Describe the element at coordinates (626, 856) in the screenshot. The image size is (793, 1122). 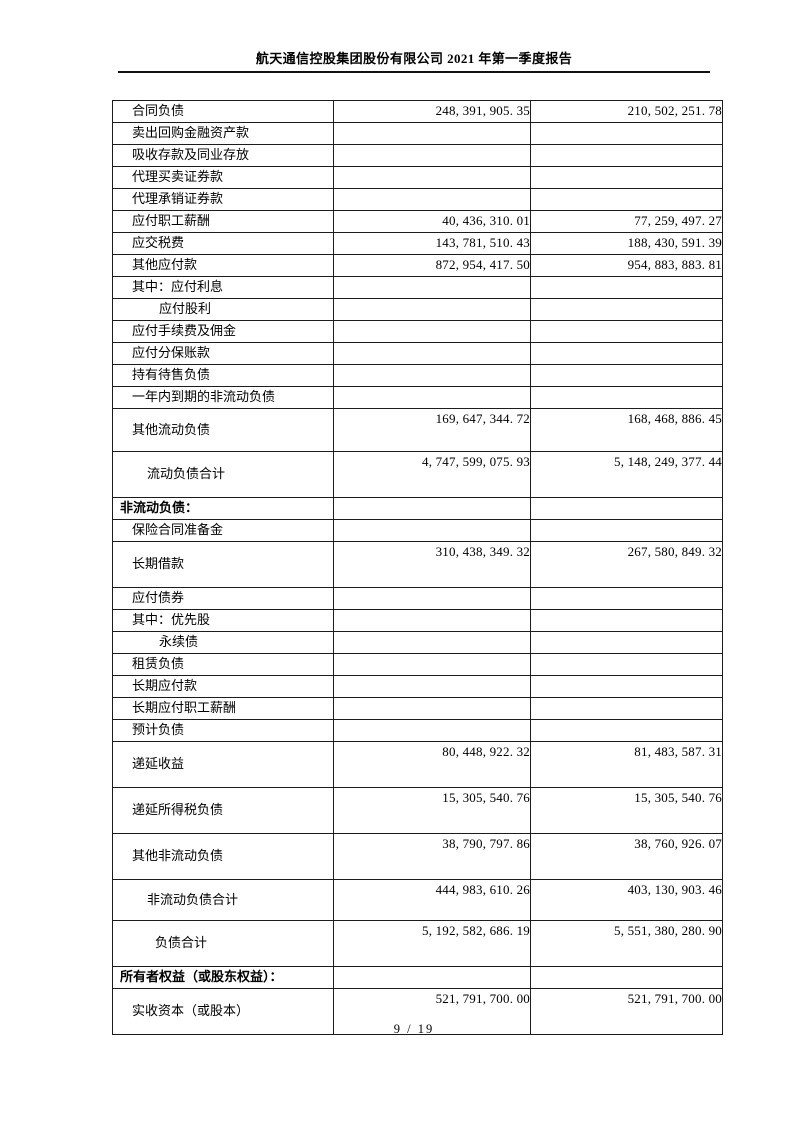
I see `value-prior-period: 38, 760, 926. 07` at that location.